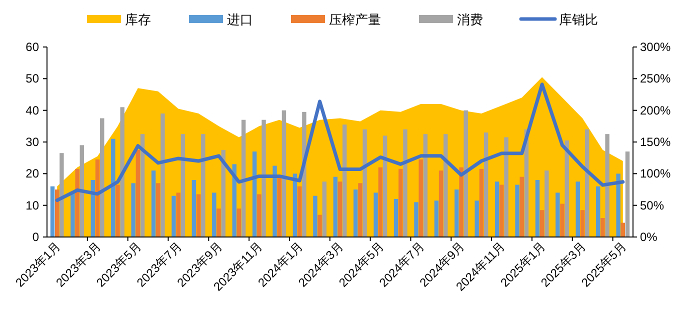  Describe the element at coordinates (656, 142) in the screenshot. I see `y2-tick-label: 150%` at that location.